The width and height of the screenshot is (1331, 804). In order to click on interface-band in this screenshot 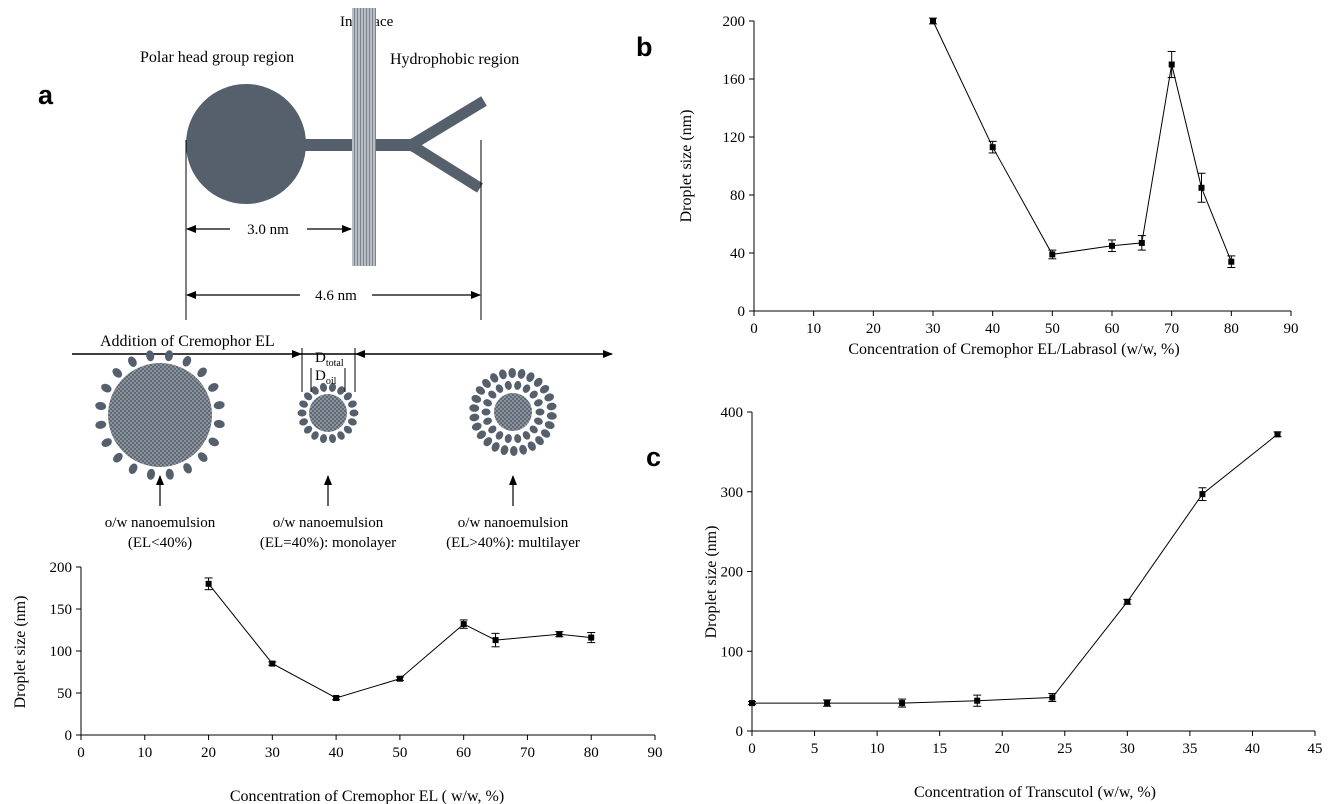, I will do `click(364, 137)`.